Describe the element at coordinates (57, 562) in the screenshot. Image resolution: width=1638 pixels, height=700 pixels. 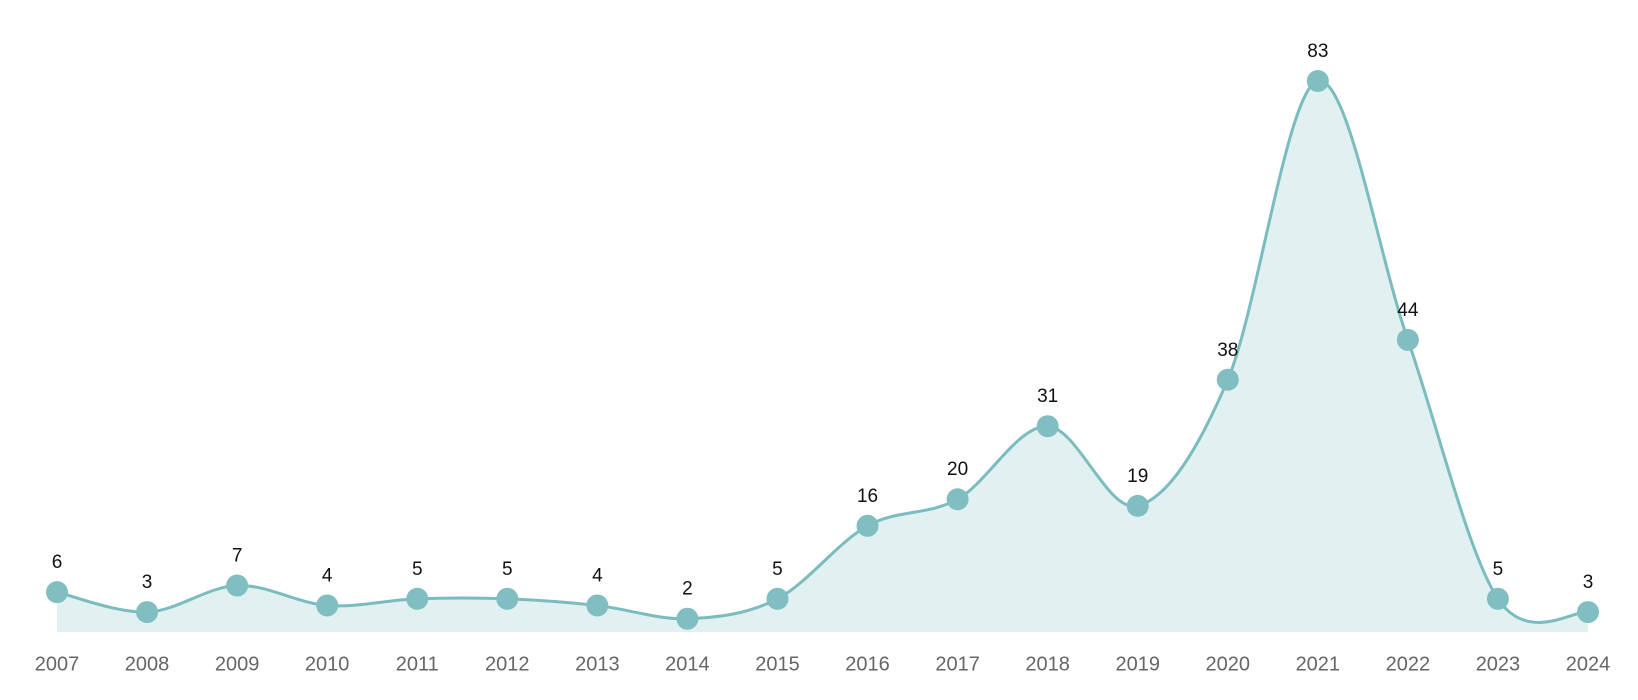
I see `value-label: 6` at that location.